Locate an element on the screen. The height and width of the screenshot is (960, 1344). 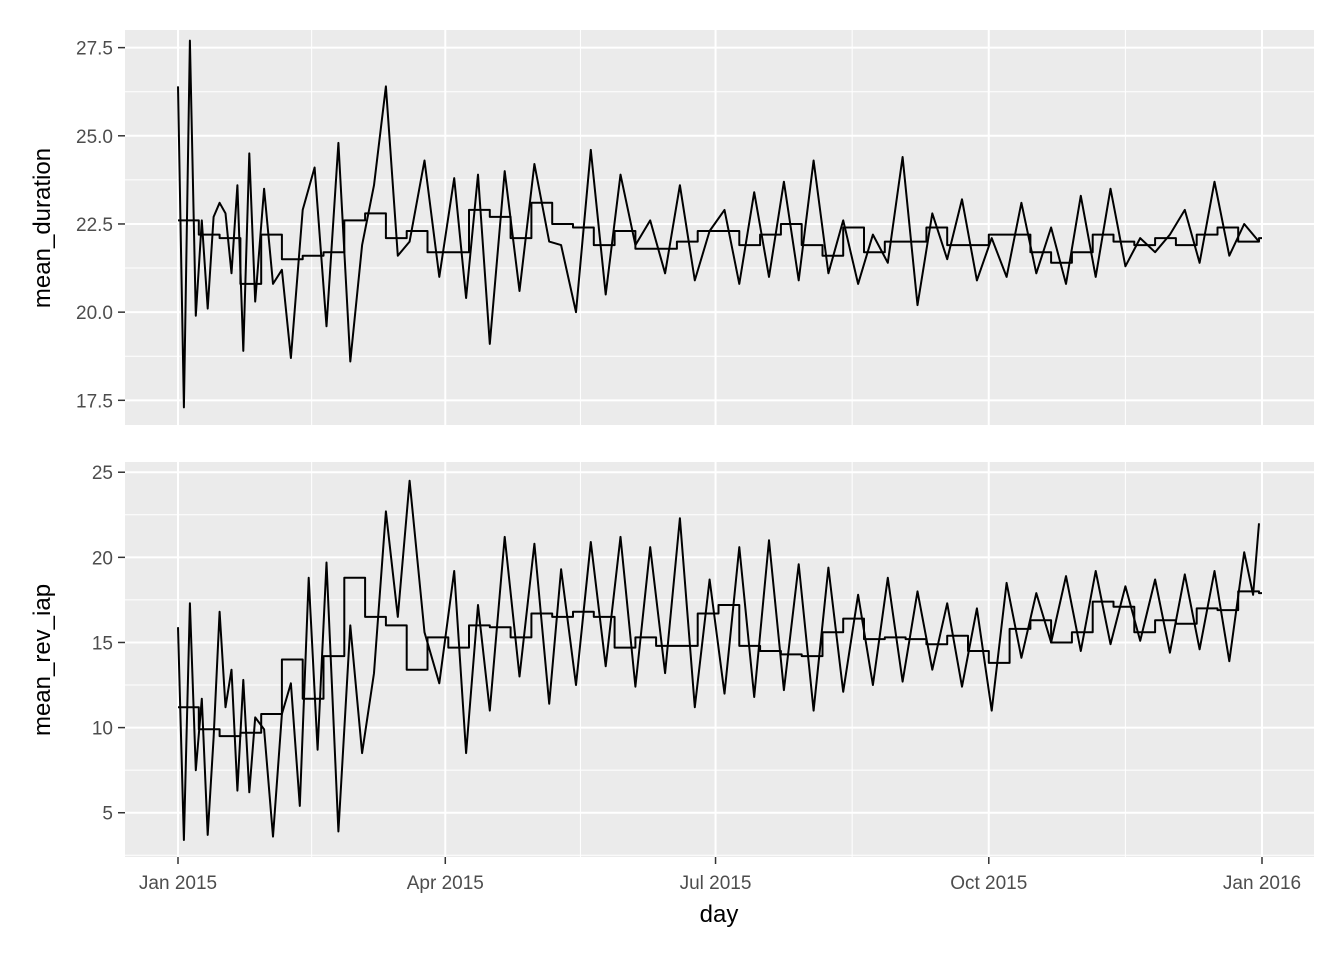
y-tick-label: 5 is located at coordinates (107, 814).